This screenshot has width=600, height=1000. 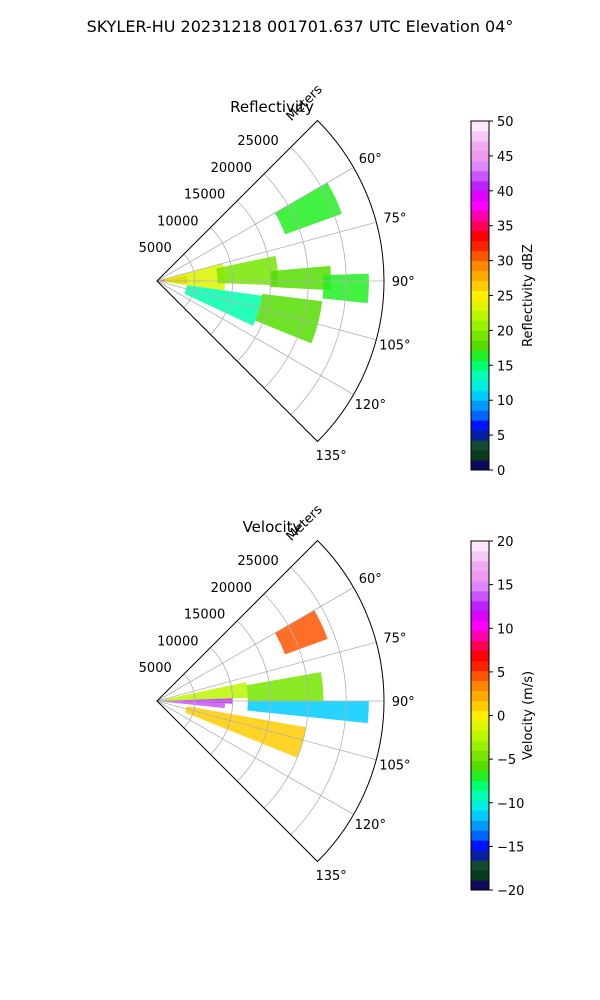 I want to click on colorbar-tick-label: 15, so click(x=505, y=366).